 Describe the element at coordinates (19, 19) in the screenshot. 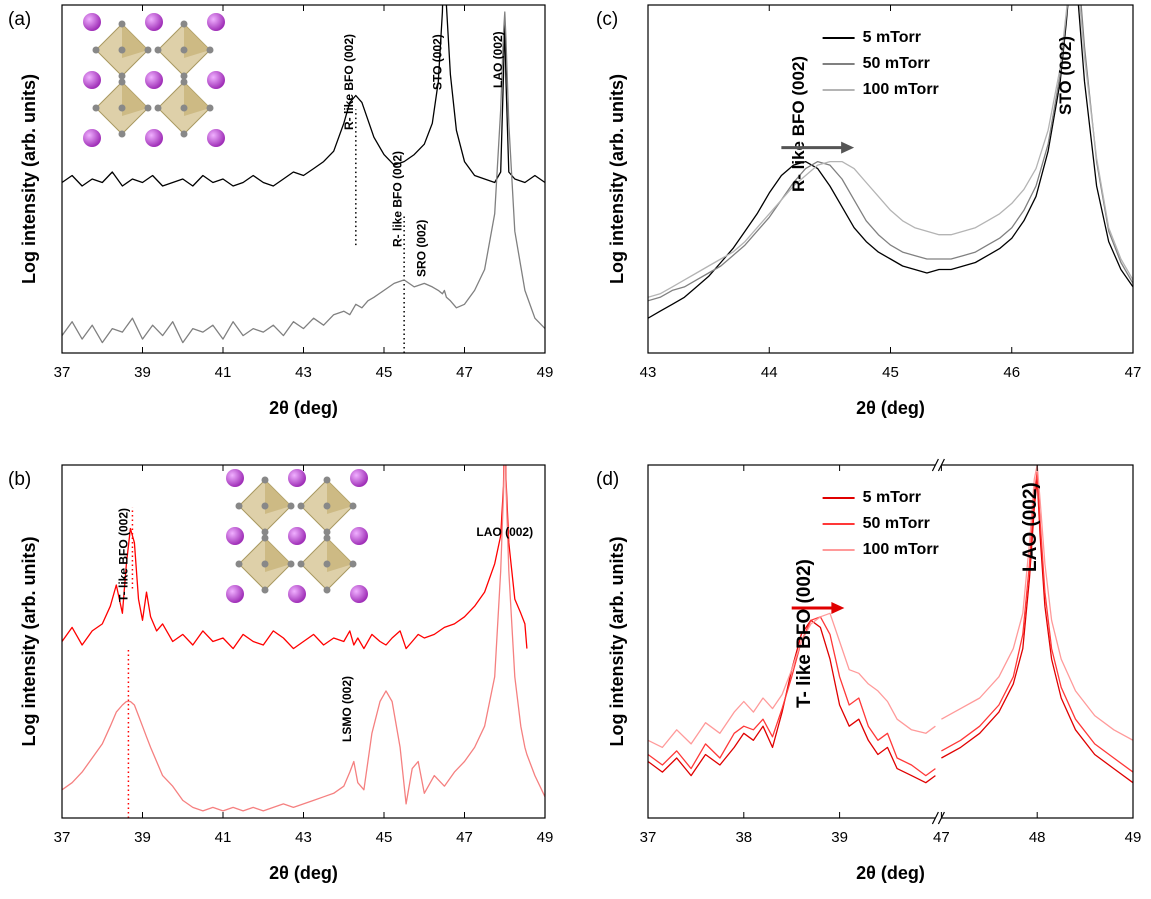

I see `panel-label: (a)` at that location.